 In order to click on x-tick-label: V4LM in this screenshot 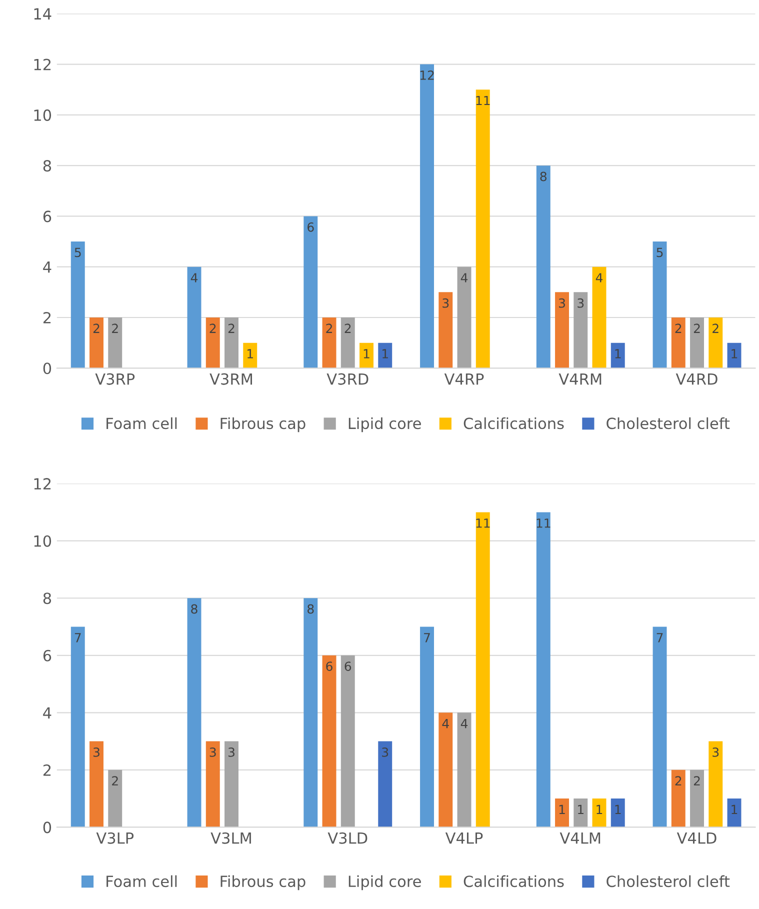, I will do `click(580, 838)`.